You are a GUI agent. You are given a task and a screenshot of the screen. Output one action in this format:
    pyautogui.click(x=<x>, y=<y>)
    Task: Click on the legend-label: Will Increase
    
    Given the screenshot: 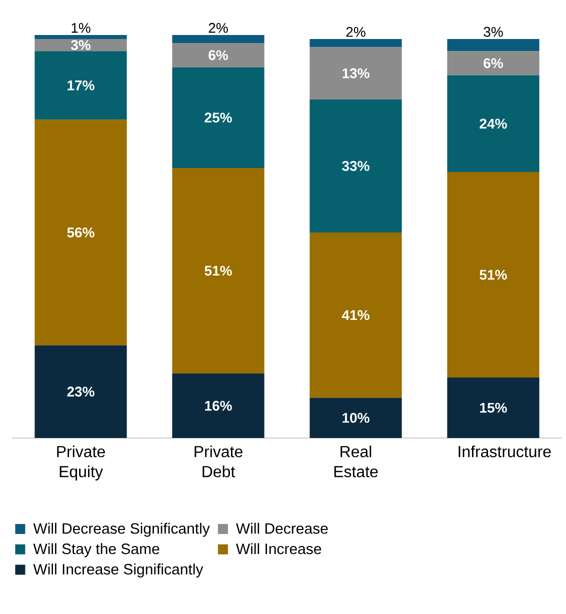 What is the action you would take?
    pyautogui.click(x=279, y=548)
    